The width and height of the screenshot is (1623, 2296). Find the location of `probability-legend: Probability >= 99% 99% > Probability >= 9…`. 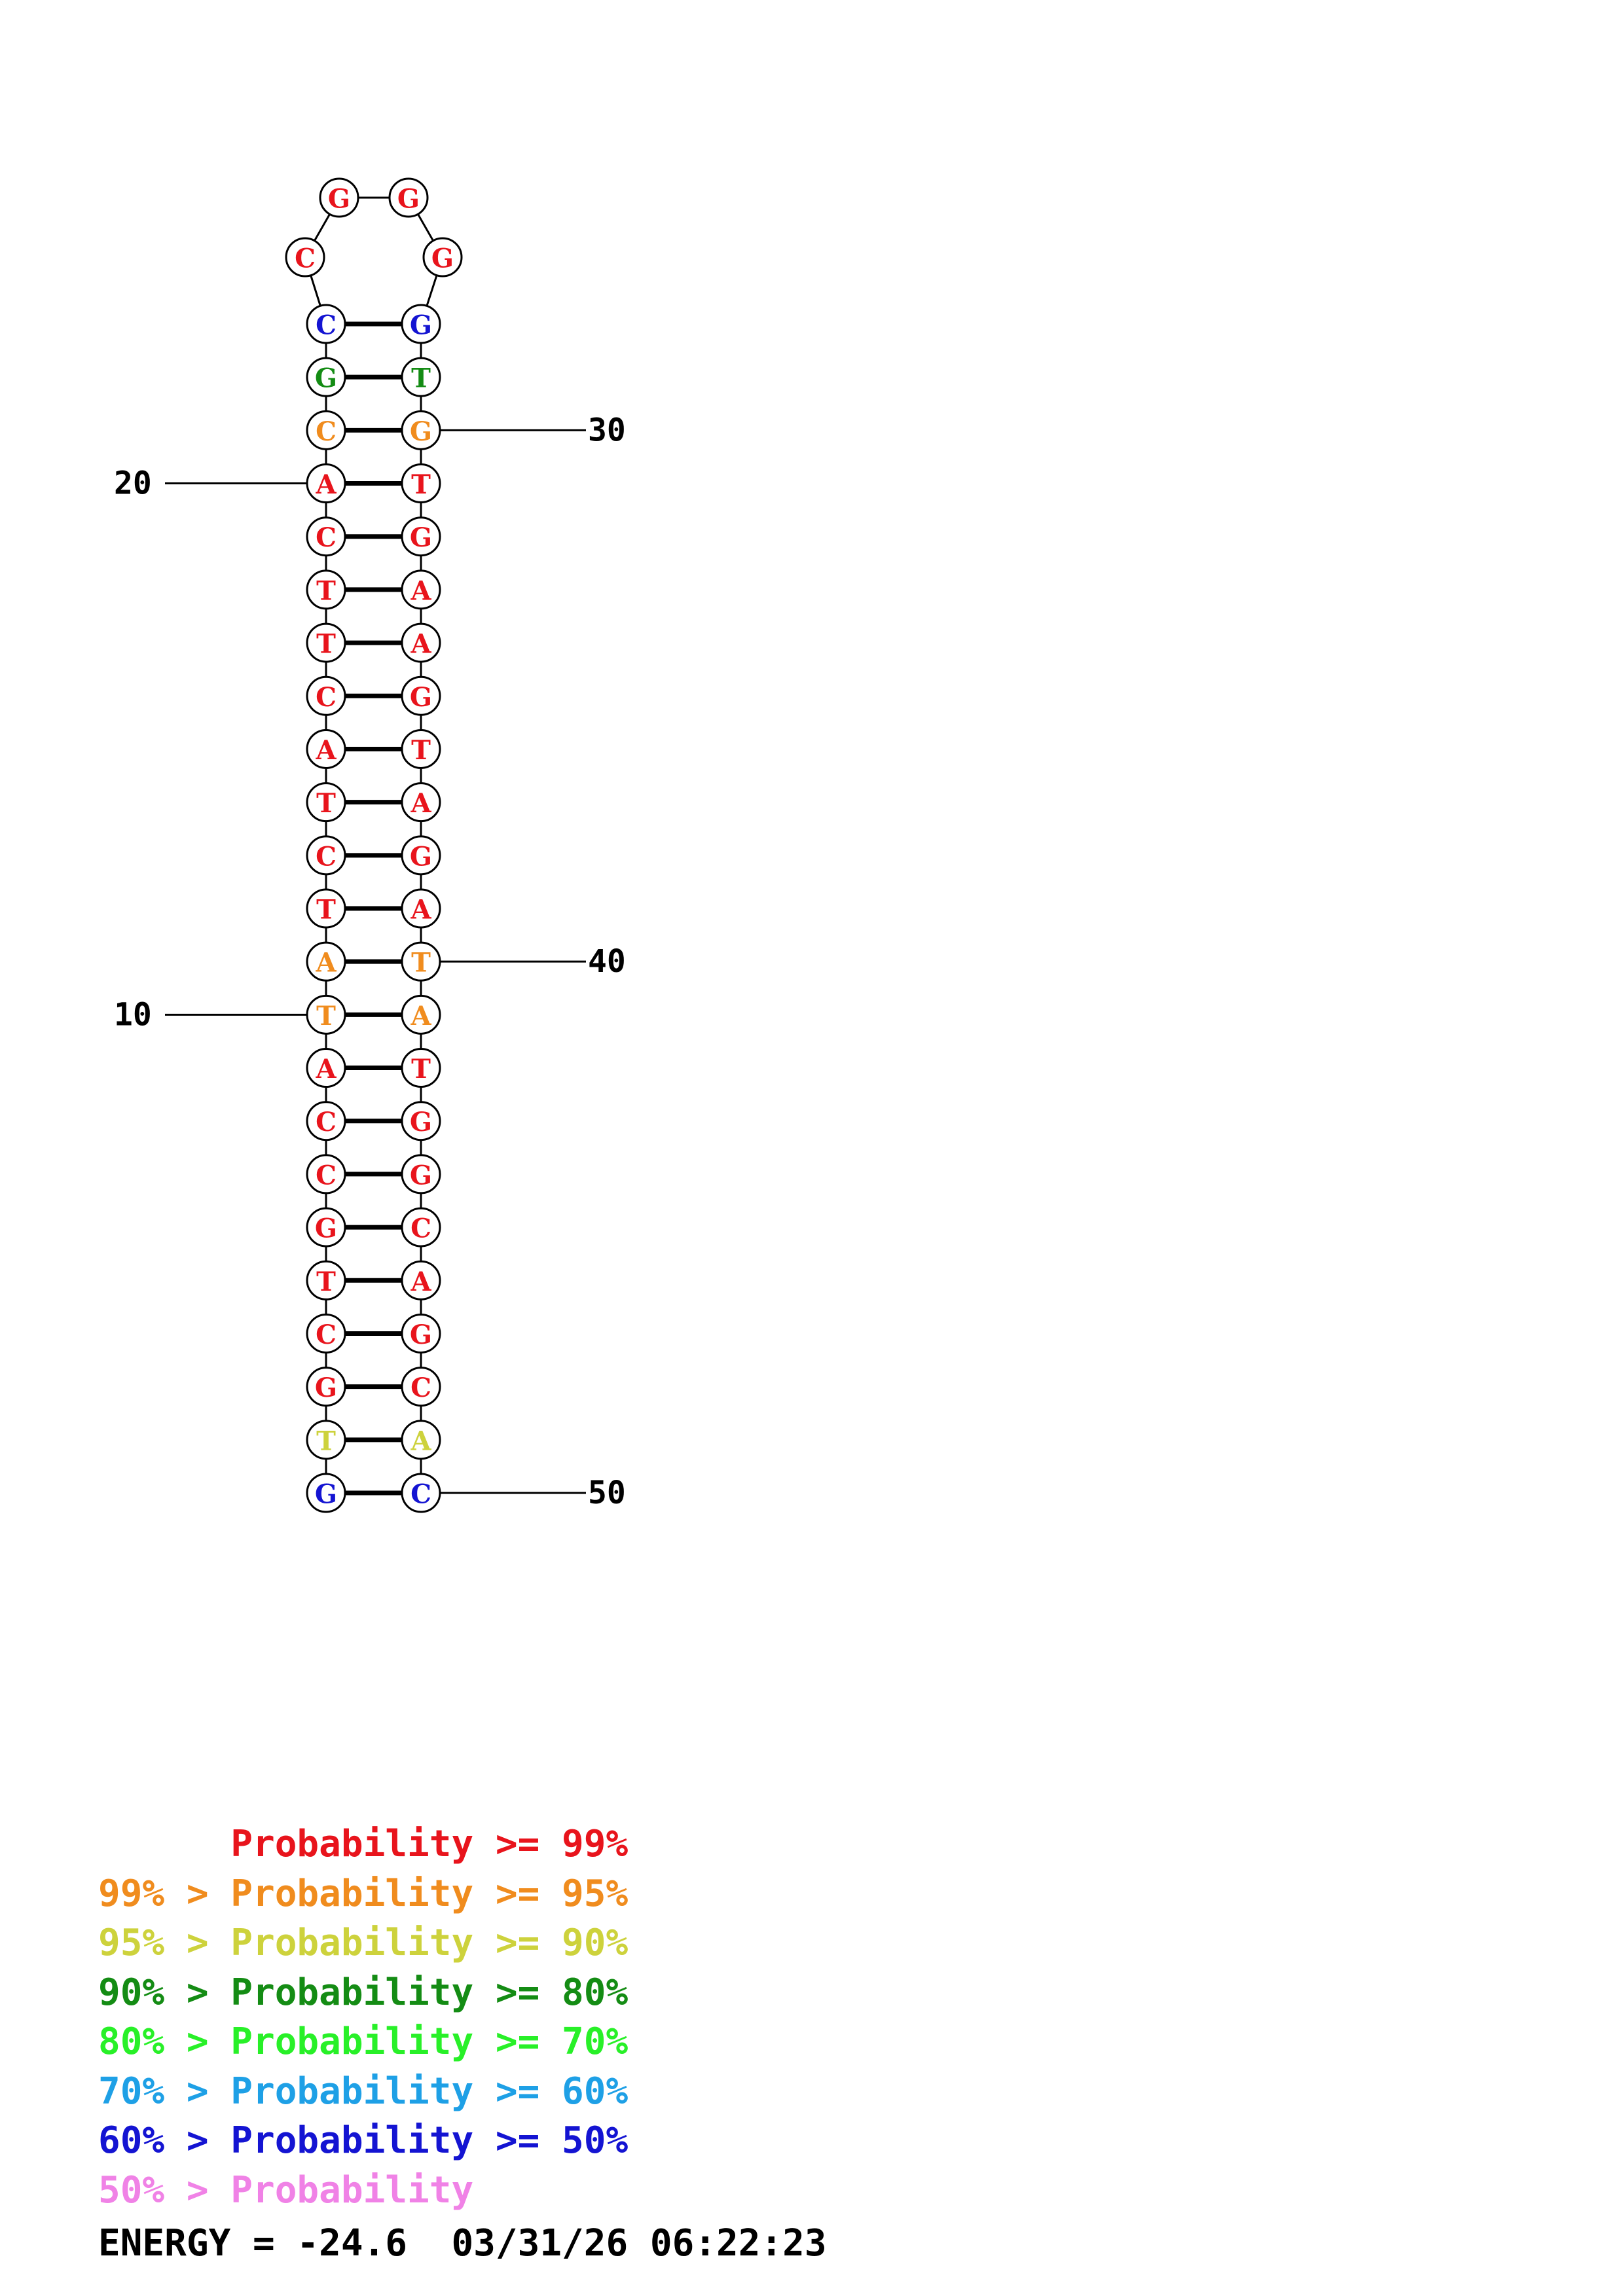

probability-legend: Probability >= 99% 99% > Probability >= 9… is located at coordinates (363, 2017).